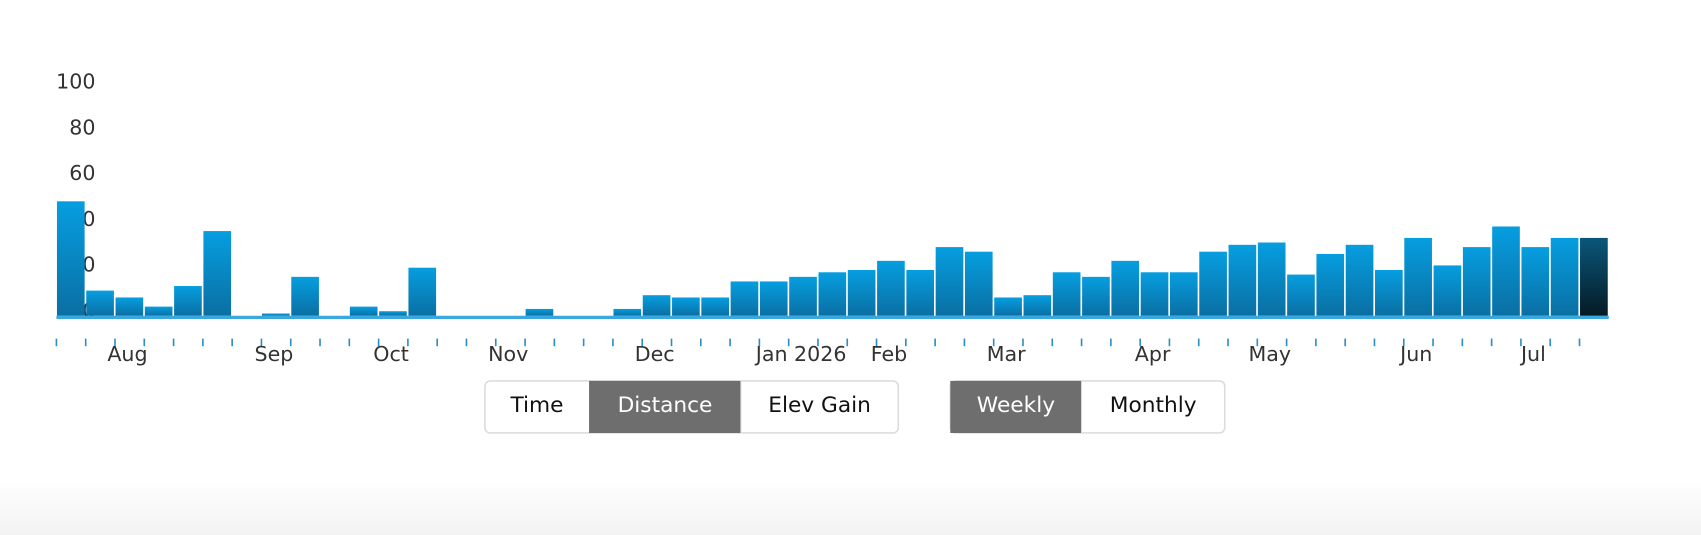 This screenshot has width=1701, height=535. Describe the element at coordinates (82, 127) in the screenshot. I see `y-tick-label: 80` at that location.